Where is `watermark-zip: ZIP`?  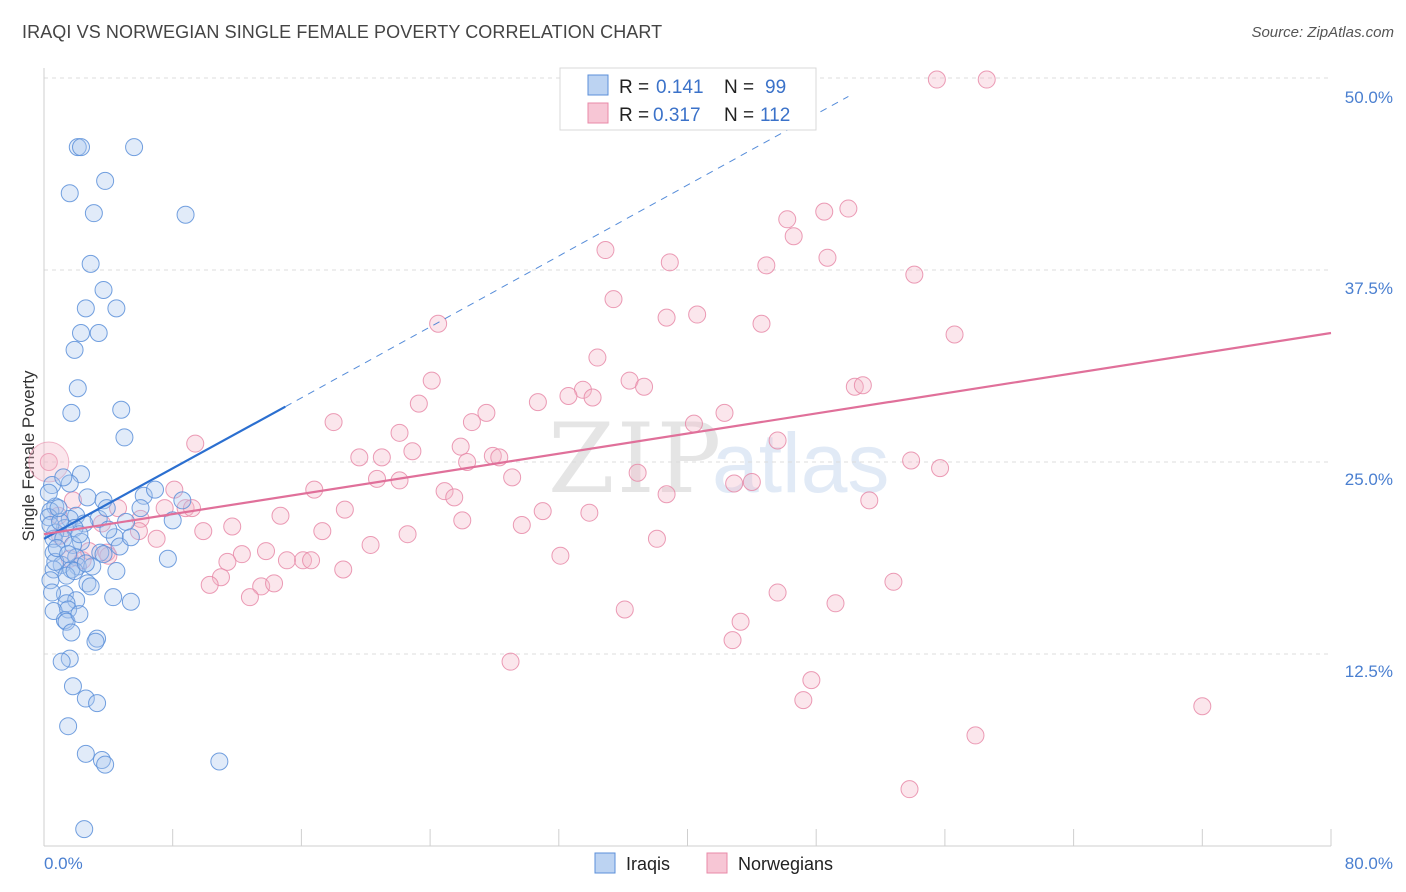
watermark-zip: ZIP is located at coordinates (635, 459).